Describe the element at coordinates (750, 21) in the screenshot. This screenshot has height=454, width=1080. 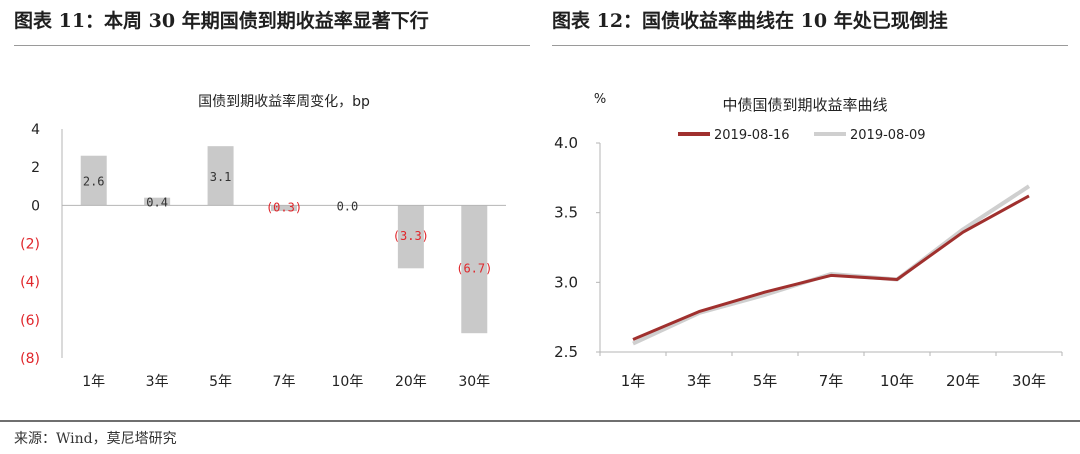
I see `right-figure-title: 图表 12：国债收益率曲线在 10 年处已现倒挂` at that location.